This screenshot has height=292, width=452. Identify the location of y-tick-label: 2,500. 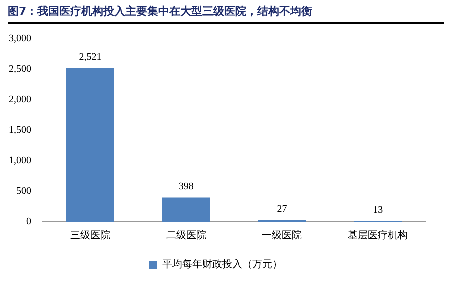
(20, 70).